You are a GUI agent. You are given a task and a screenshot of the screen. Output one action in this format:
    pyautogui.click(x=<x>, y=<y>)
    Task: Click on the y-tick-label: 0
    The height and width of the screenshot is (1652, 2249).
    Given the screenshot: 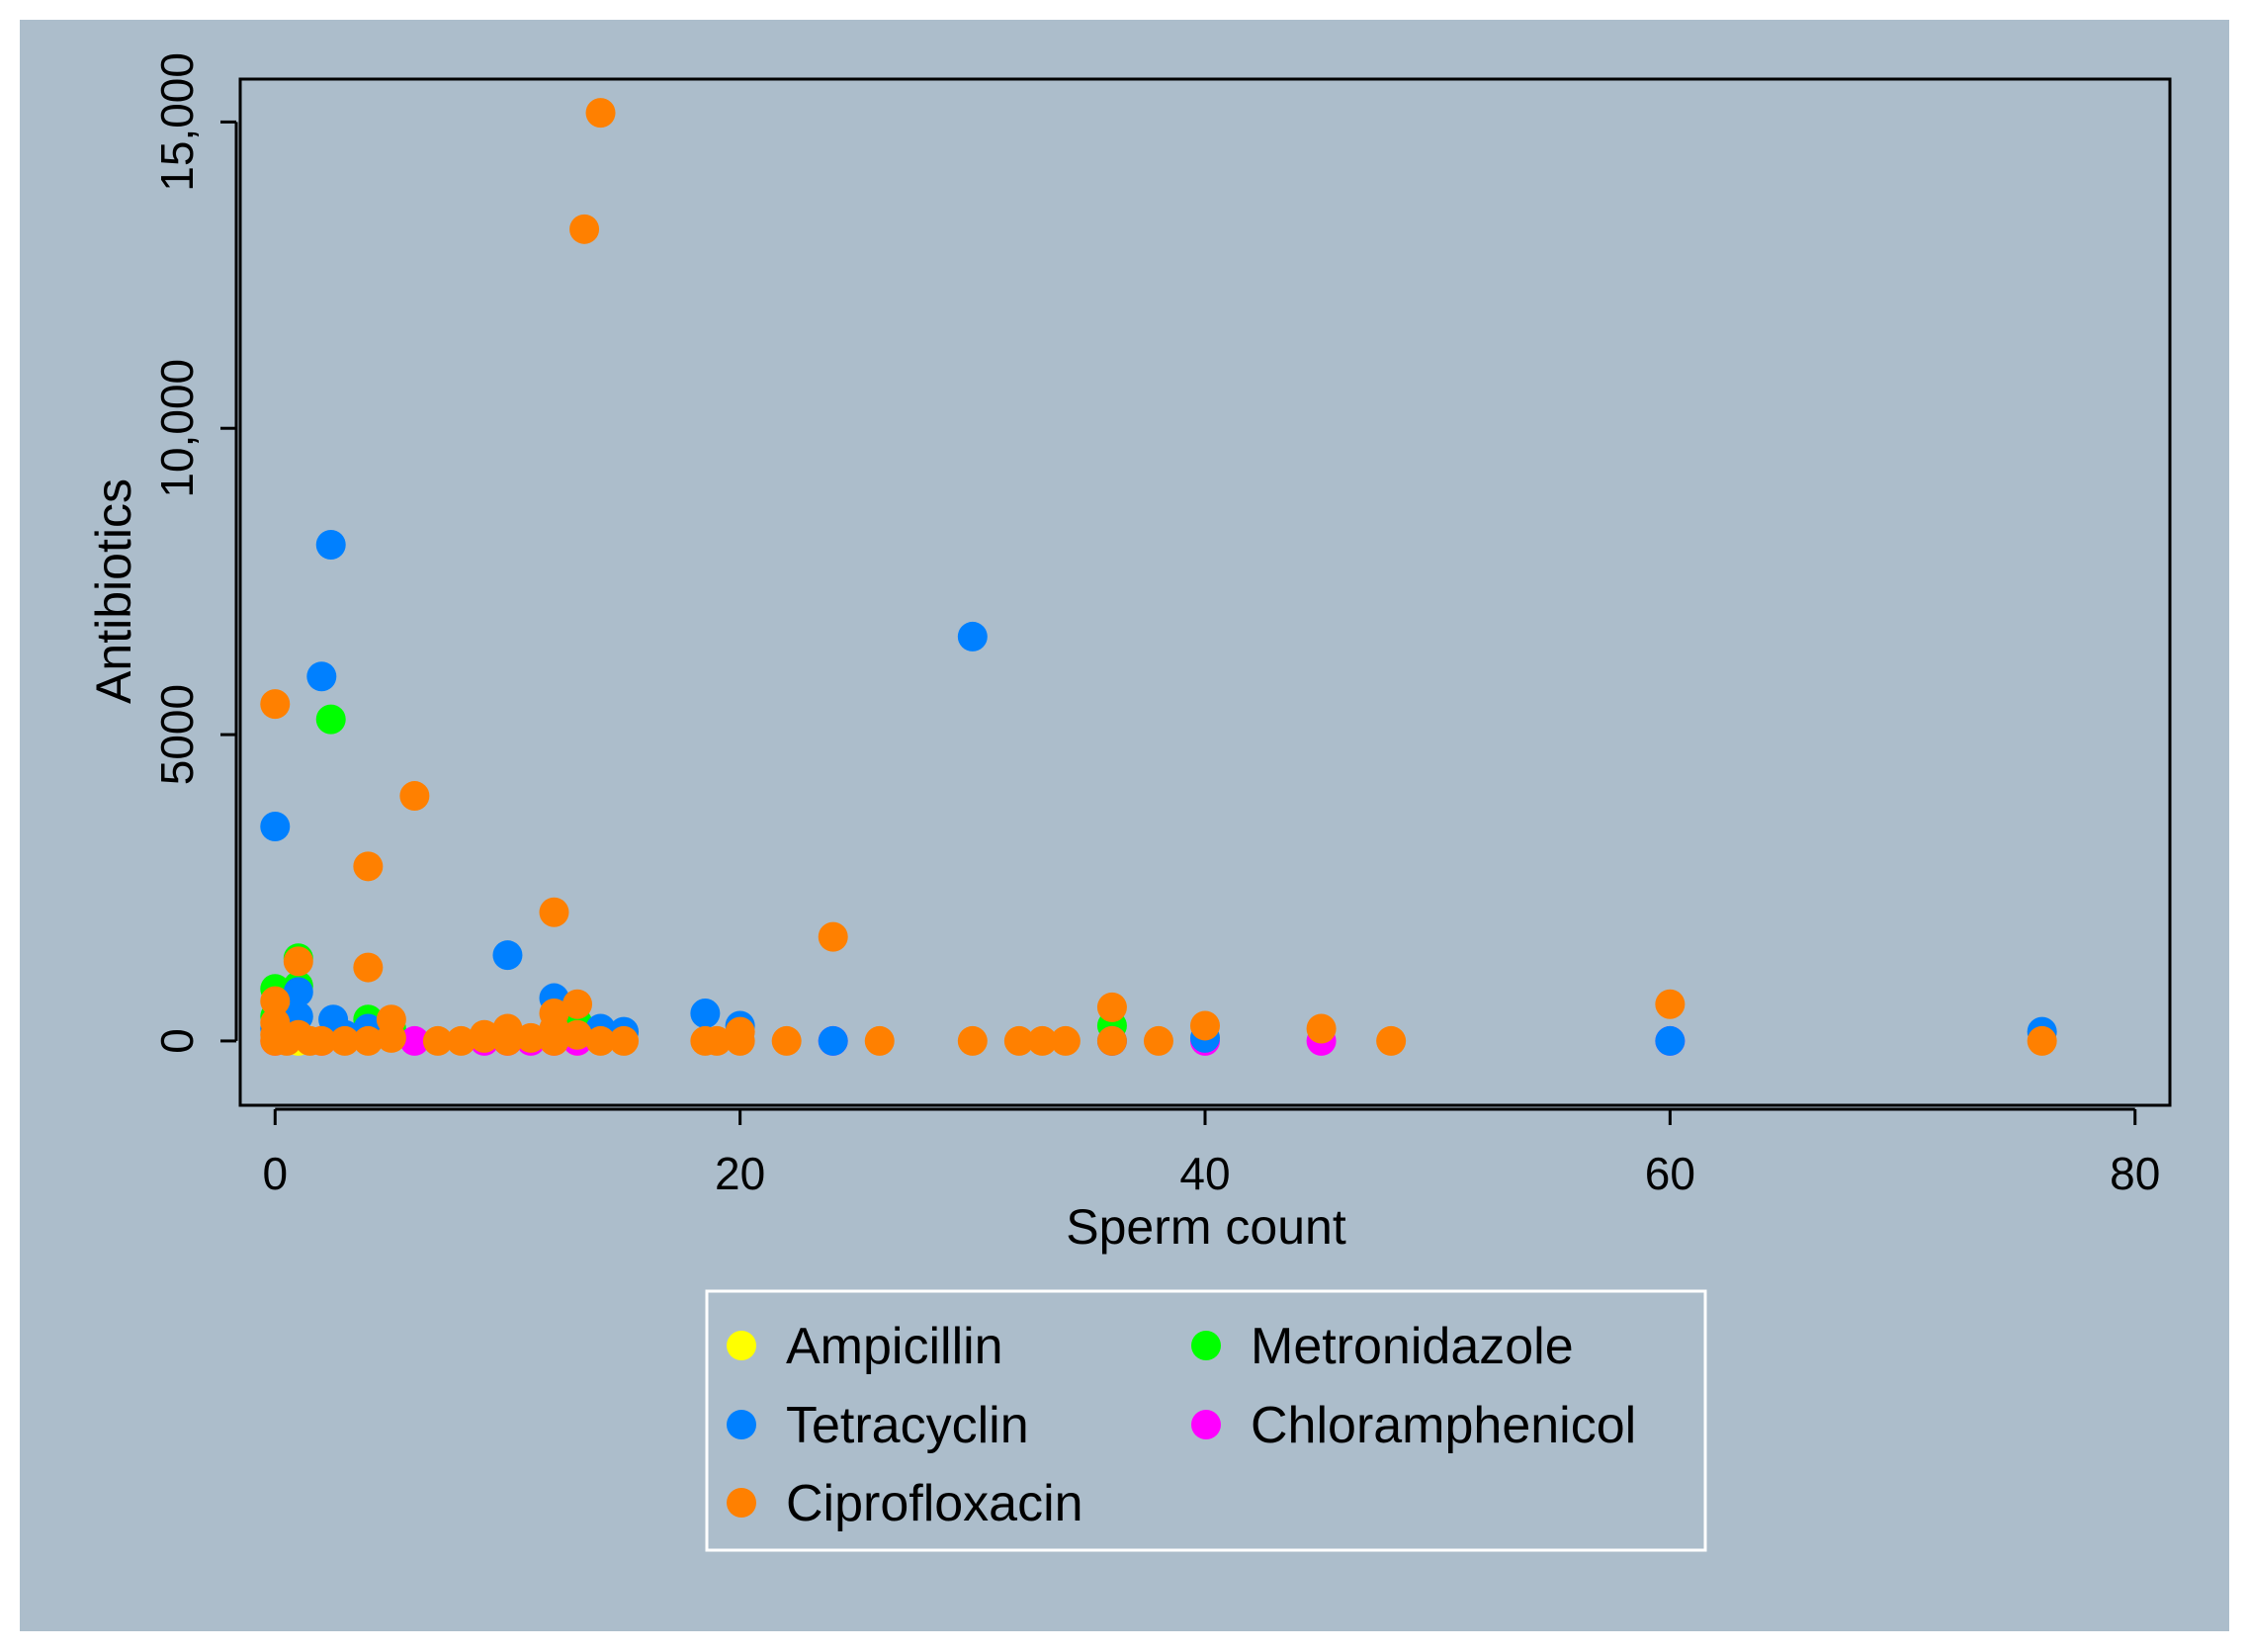 What is the action you would take?
    pyautogui.click(x=177, y=1041)
    